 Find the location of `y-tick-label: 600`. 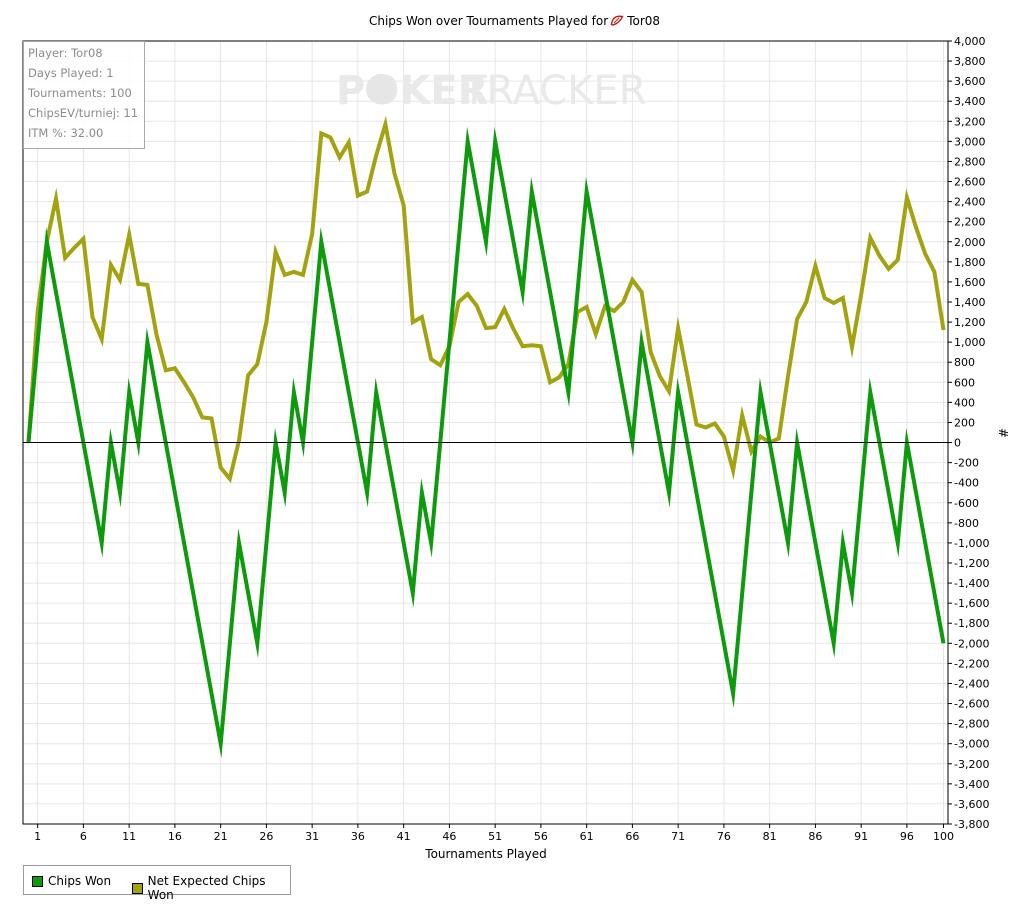

y-tick-label: 600 is located at coordinates (964, 382).